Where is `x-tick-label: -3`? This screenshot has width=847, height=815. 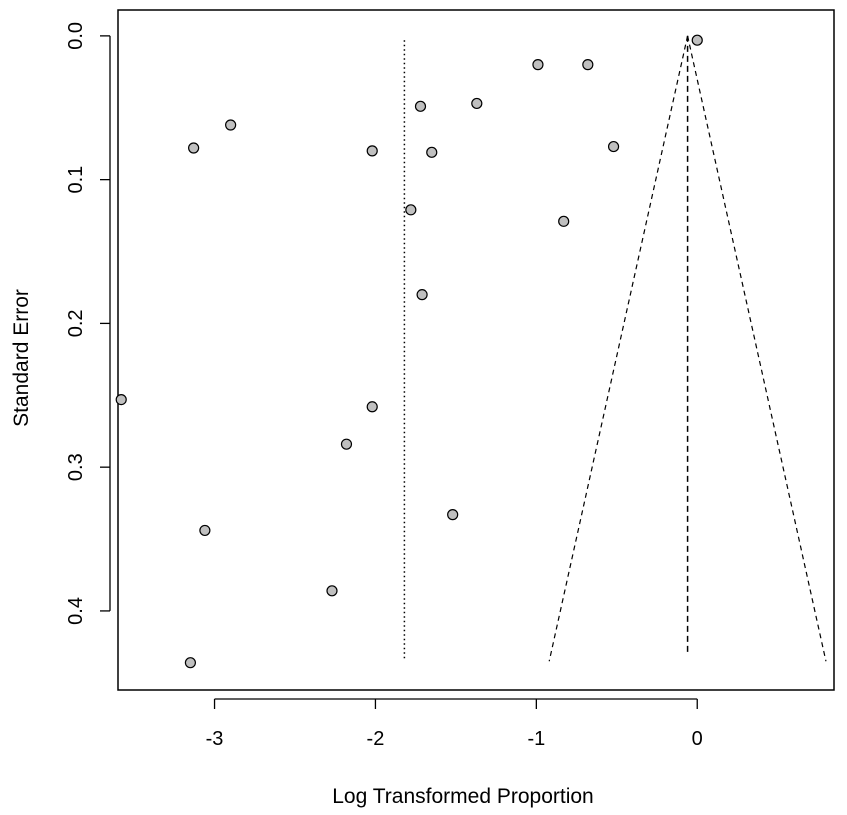
x-tick-label: -3 is located at coordinates (215, 739).